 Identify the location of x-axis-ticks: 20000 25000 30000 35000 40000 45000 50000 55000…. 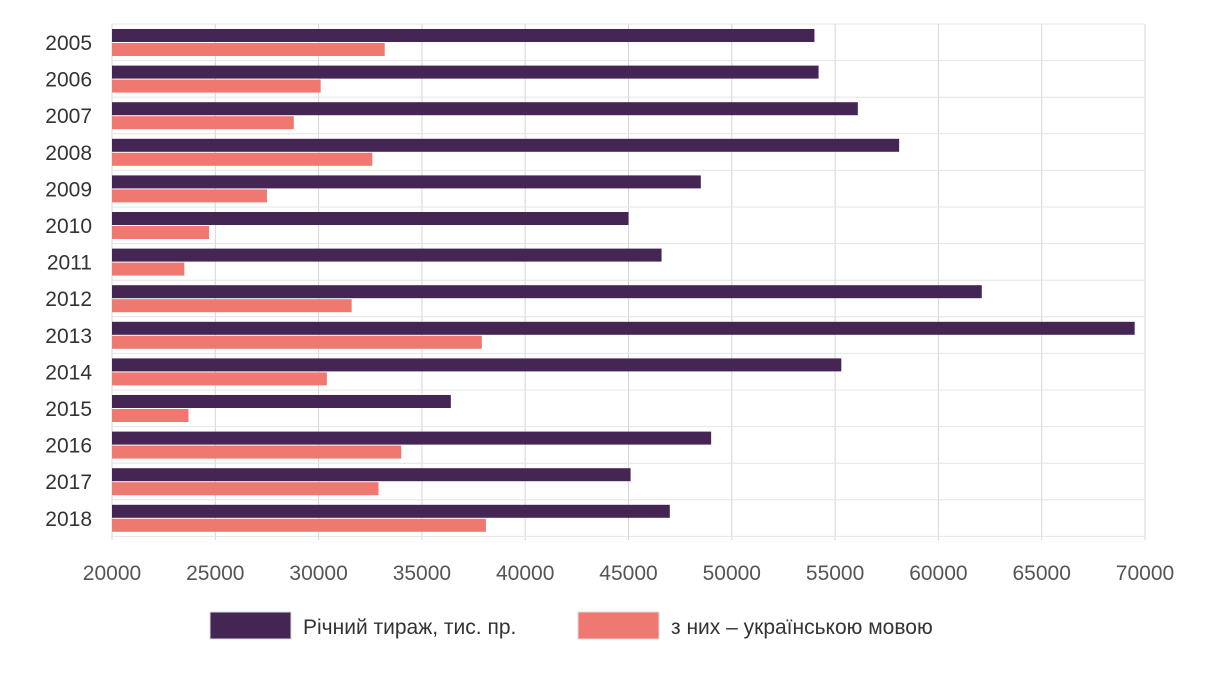
(628, 573).